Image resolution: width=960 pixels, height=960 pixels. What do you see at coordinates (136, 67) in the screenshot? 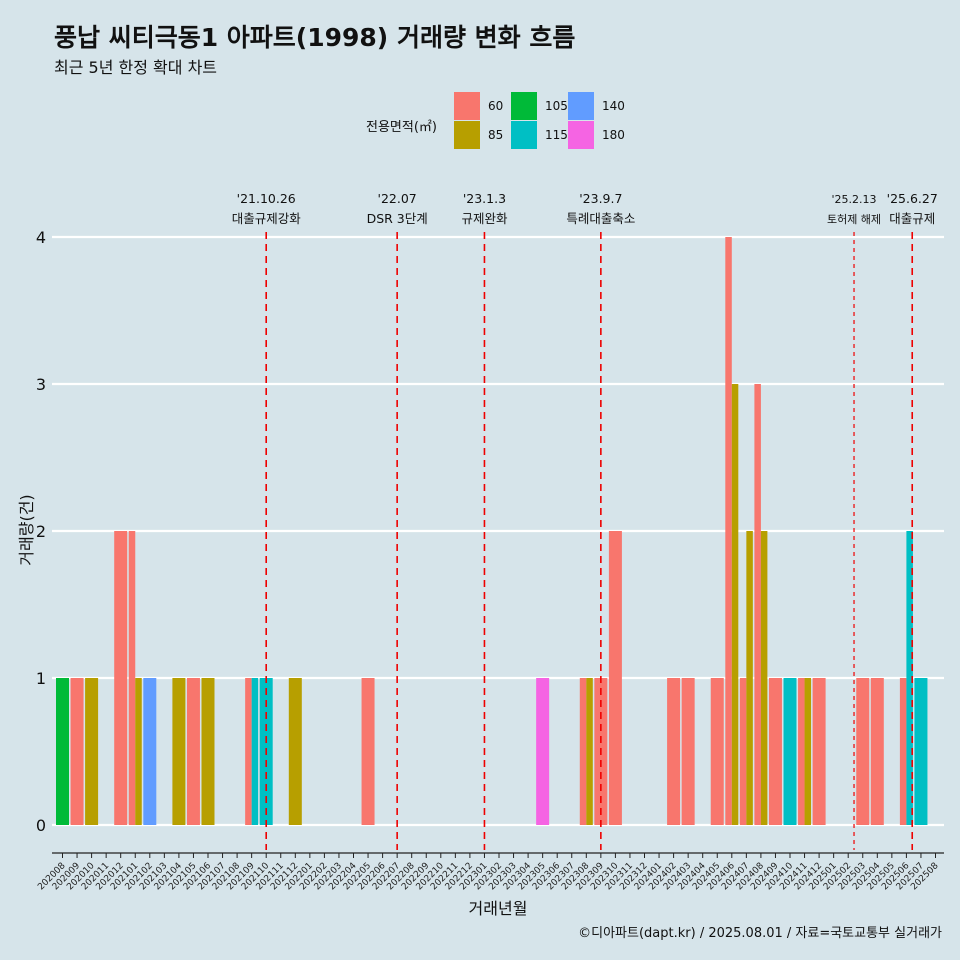
I see `chart-subtitle: 최근 5년 한정 확대 차트` at bounding box center [136, 67].